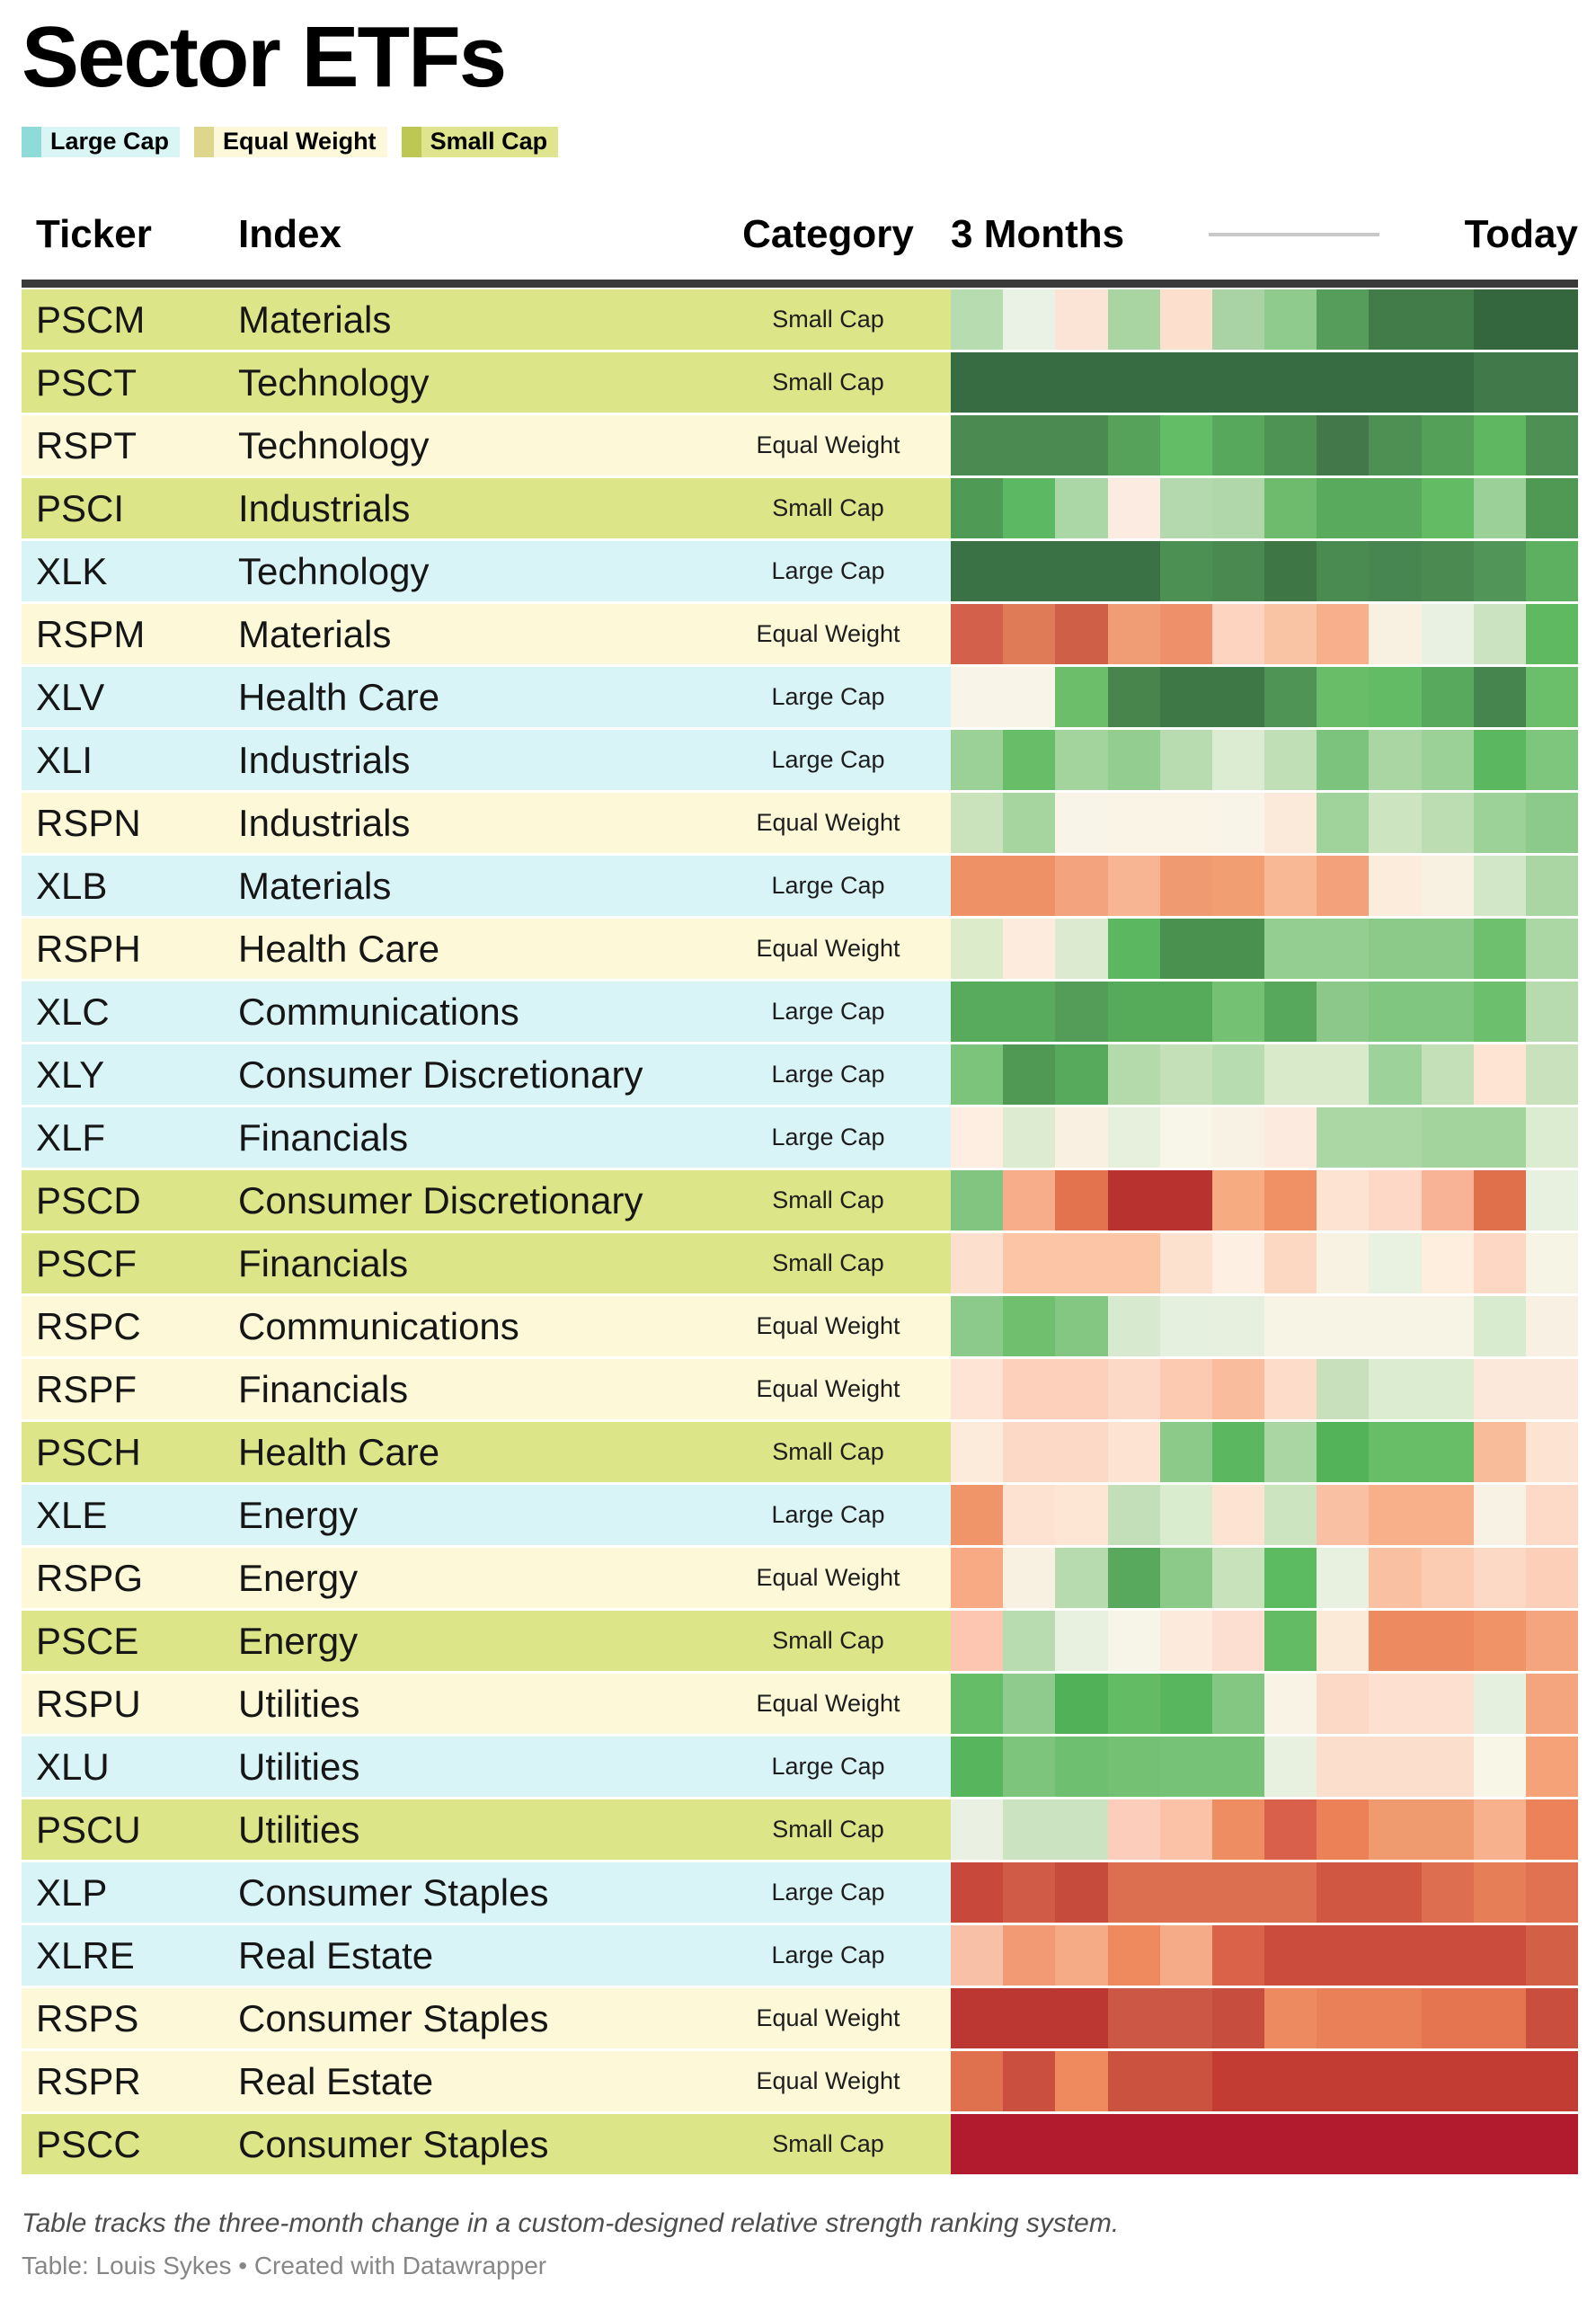 This screenshot has width=1596, height=2310. I want to click on ticker-cell: RSPT, so click(130, 445).